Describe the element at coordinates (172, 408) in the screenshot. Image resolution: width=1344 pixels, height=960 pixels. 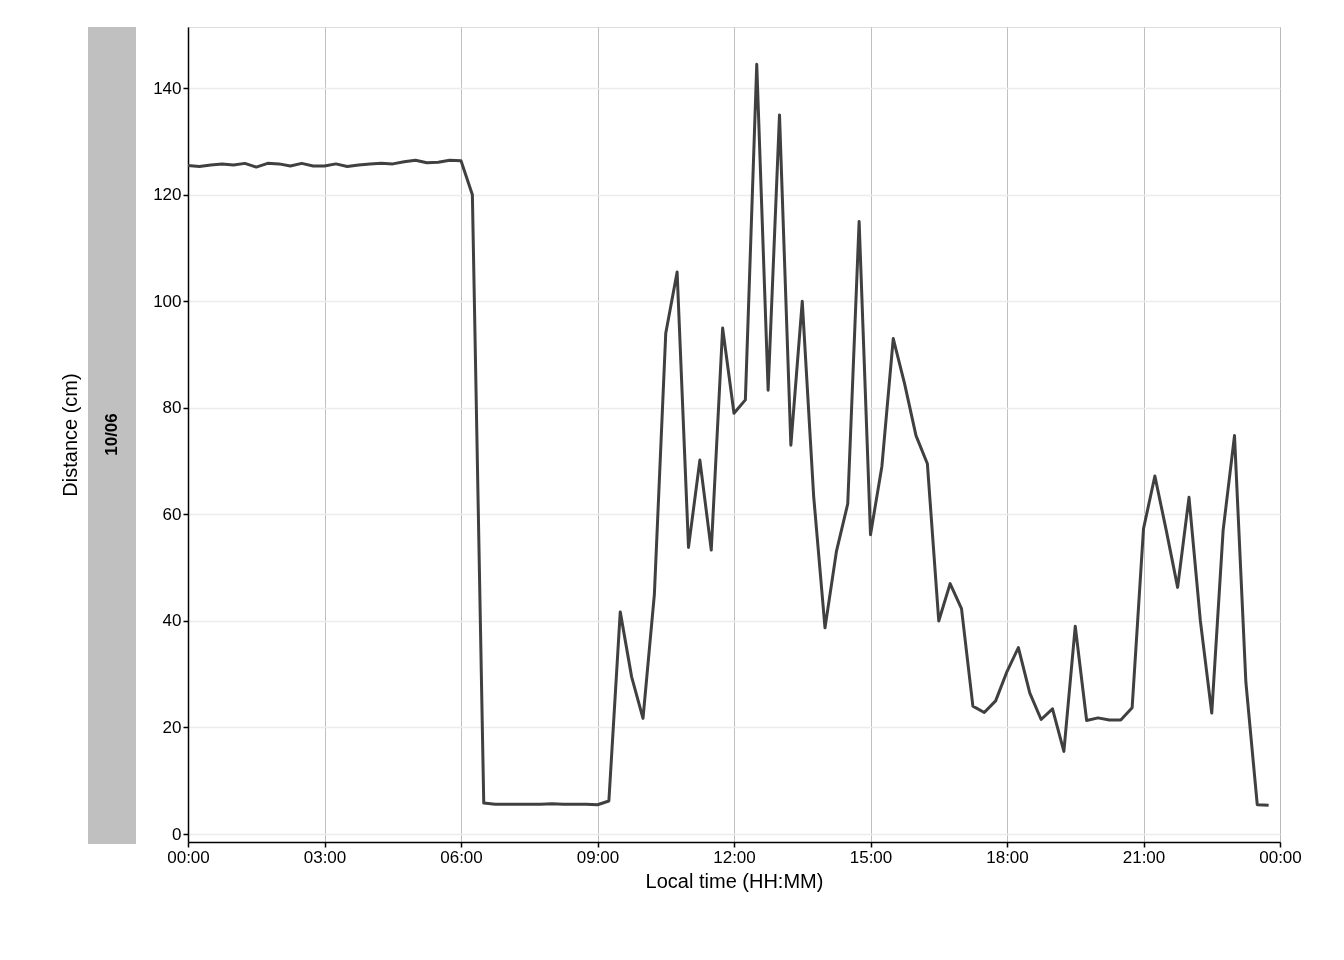
I see `y-tick-label: 80` at that location.